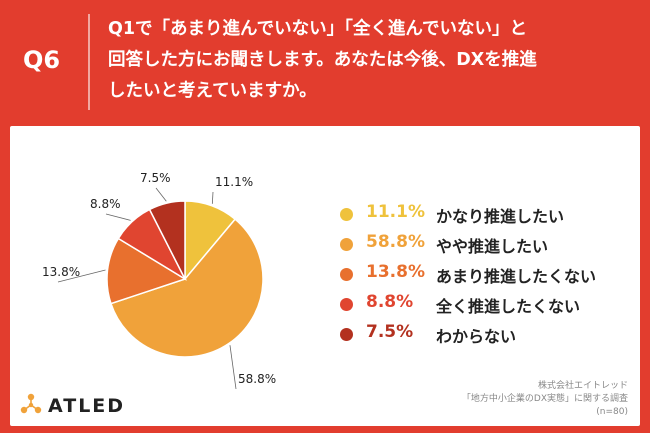  I want to click on legend-item: 58.8% やや推進したい, so click(490, 247).